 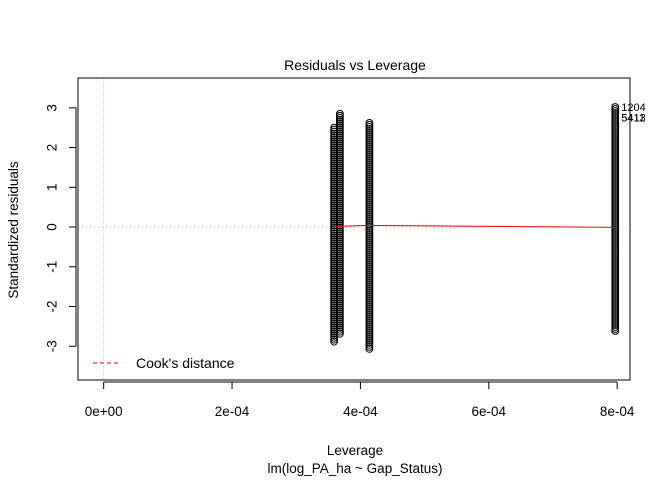 I want to click on chart-subtitle: lm(log_PA_ha ~ Gap_Status), so click(x=355, y=468).